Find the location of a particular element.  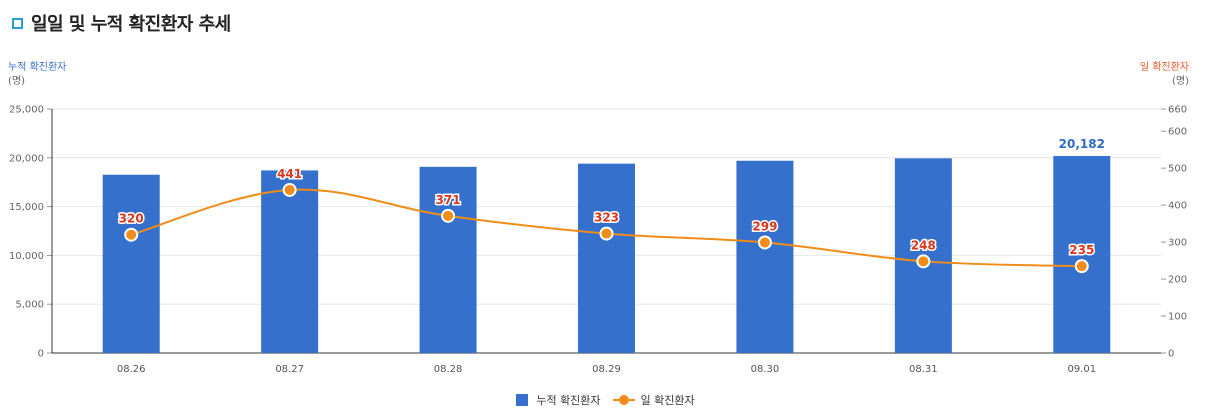

chart-title: 일일 및 누적 확진환자 추세 is located at coordinates (131, 24).